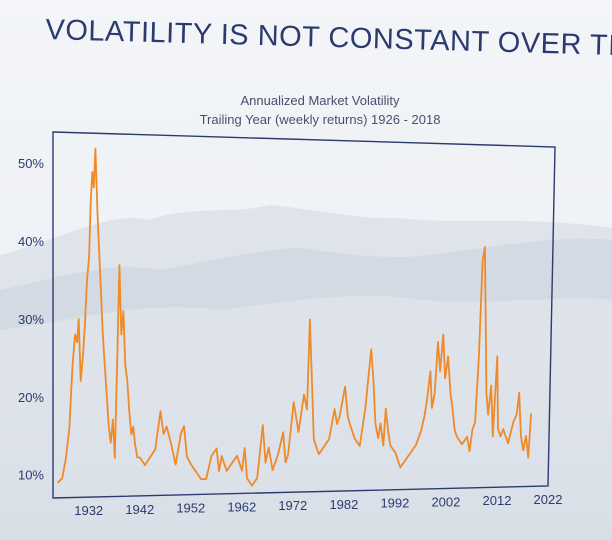  Describe the element at coordinates (31, 397) in the screenshot. I see `y-tick-label: 20%` at that location.